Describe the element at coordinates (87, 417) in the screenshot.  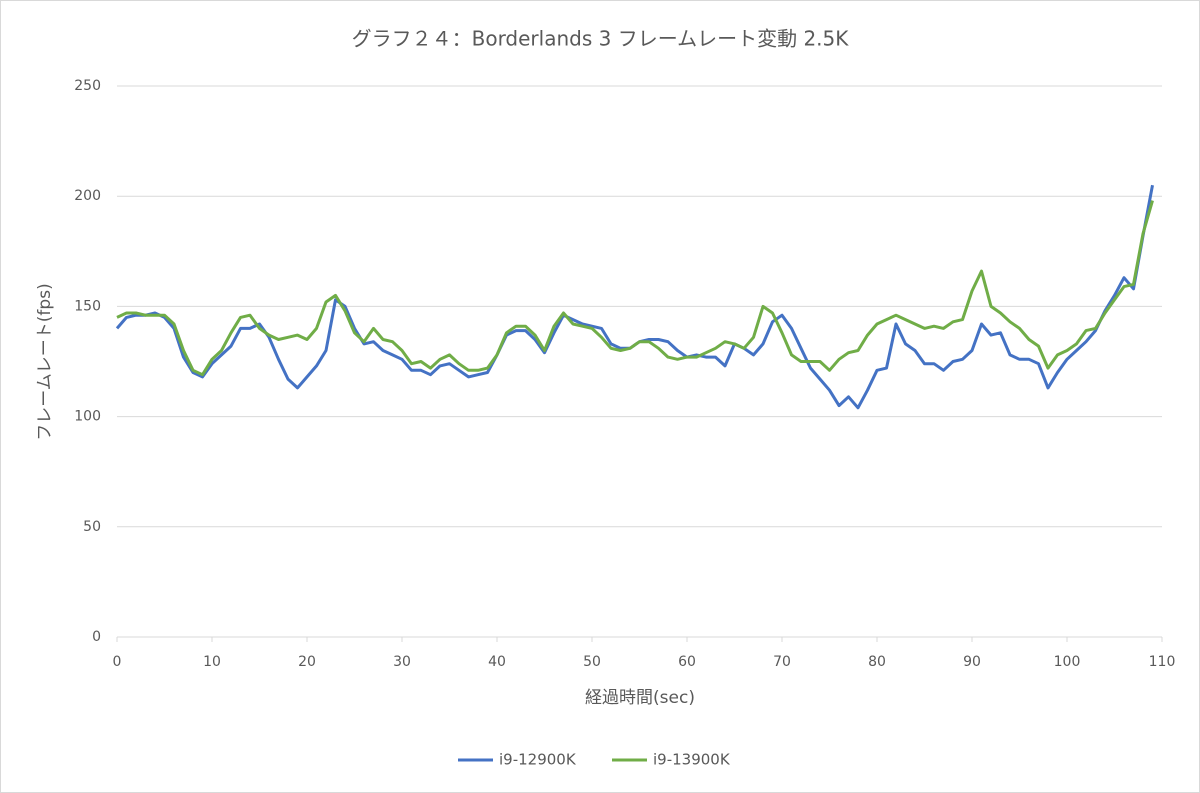
I see `y-tick-label: 100` at that location.